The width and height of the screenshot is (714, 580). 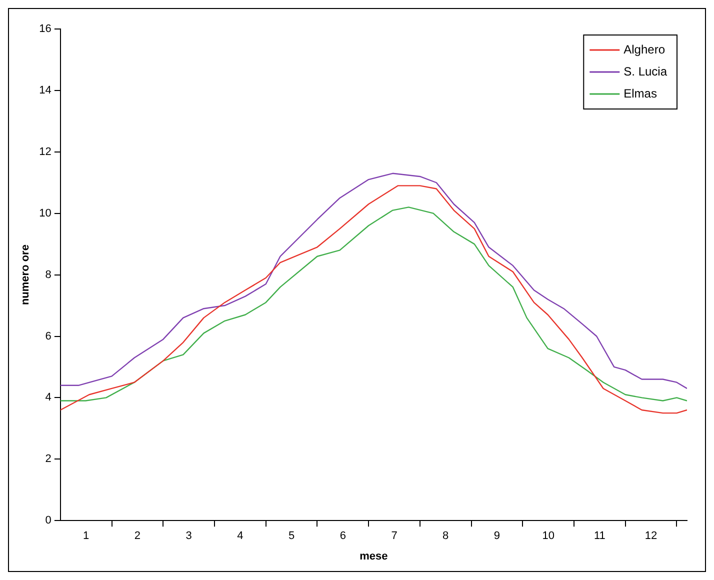 I want to click on x-tick-label: 6, so click(x=343, y=536).